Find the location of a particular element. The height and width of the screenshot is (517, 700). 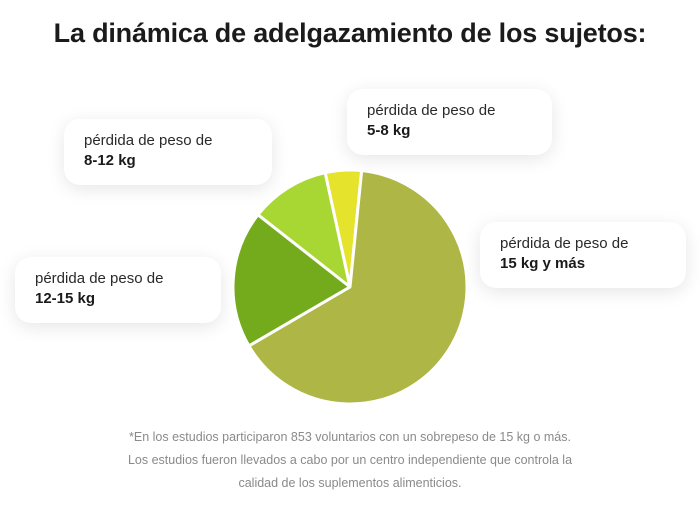

pie-slice-15-kg-y-mas is located at coordinates (358, 287).